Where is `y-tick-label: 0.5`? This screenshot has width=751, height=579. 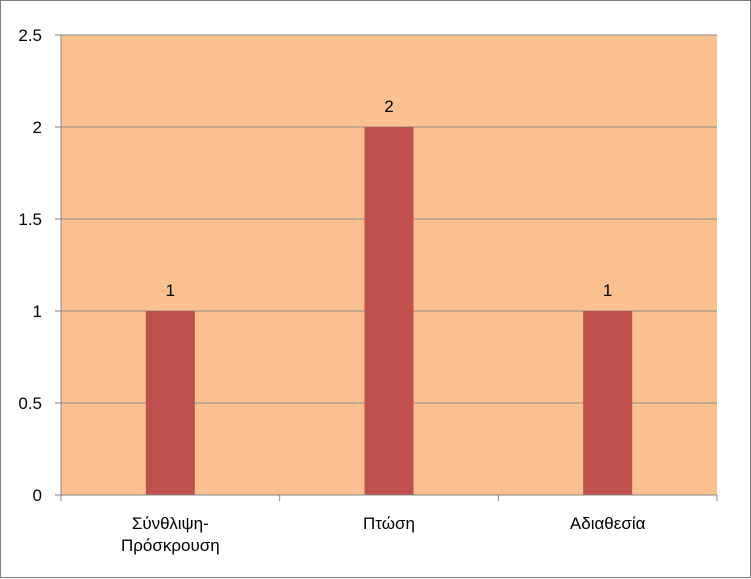
y-tick-label: 0.5 is located at coordinates (30, 403).